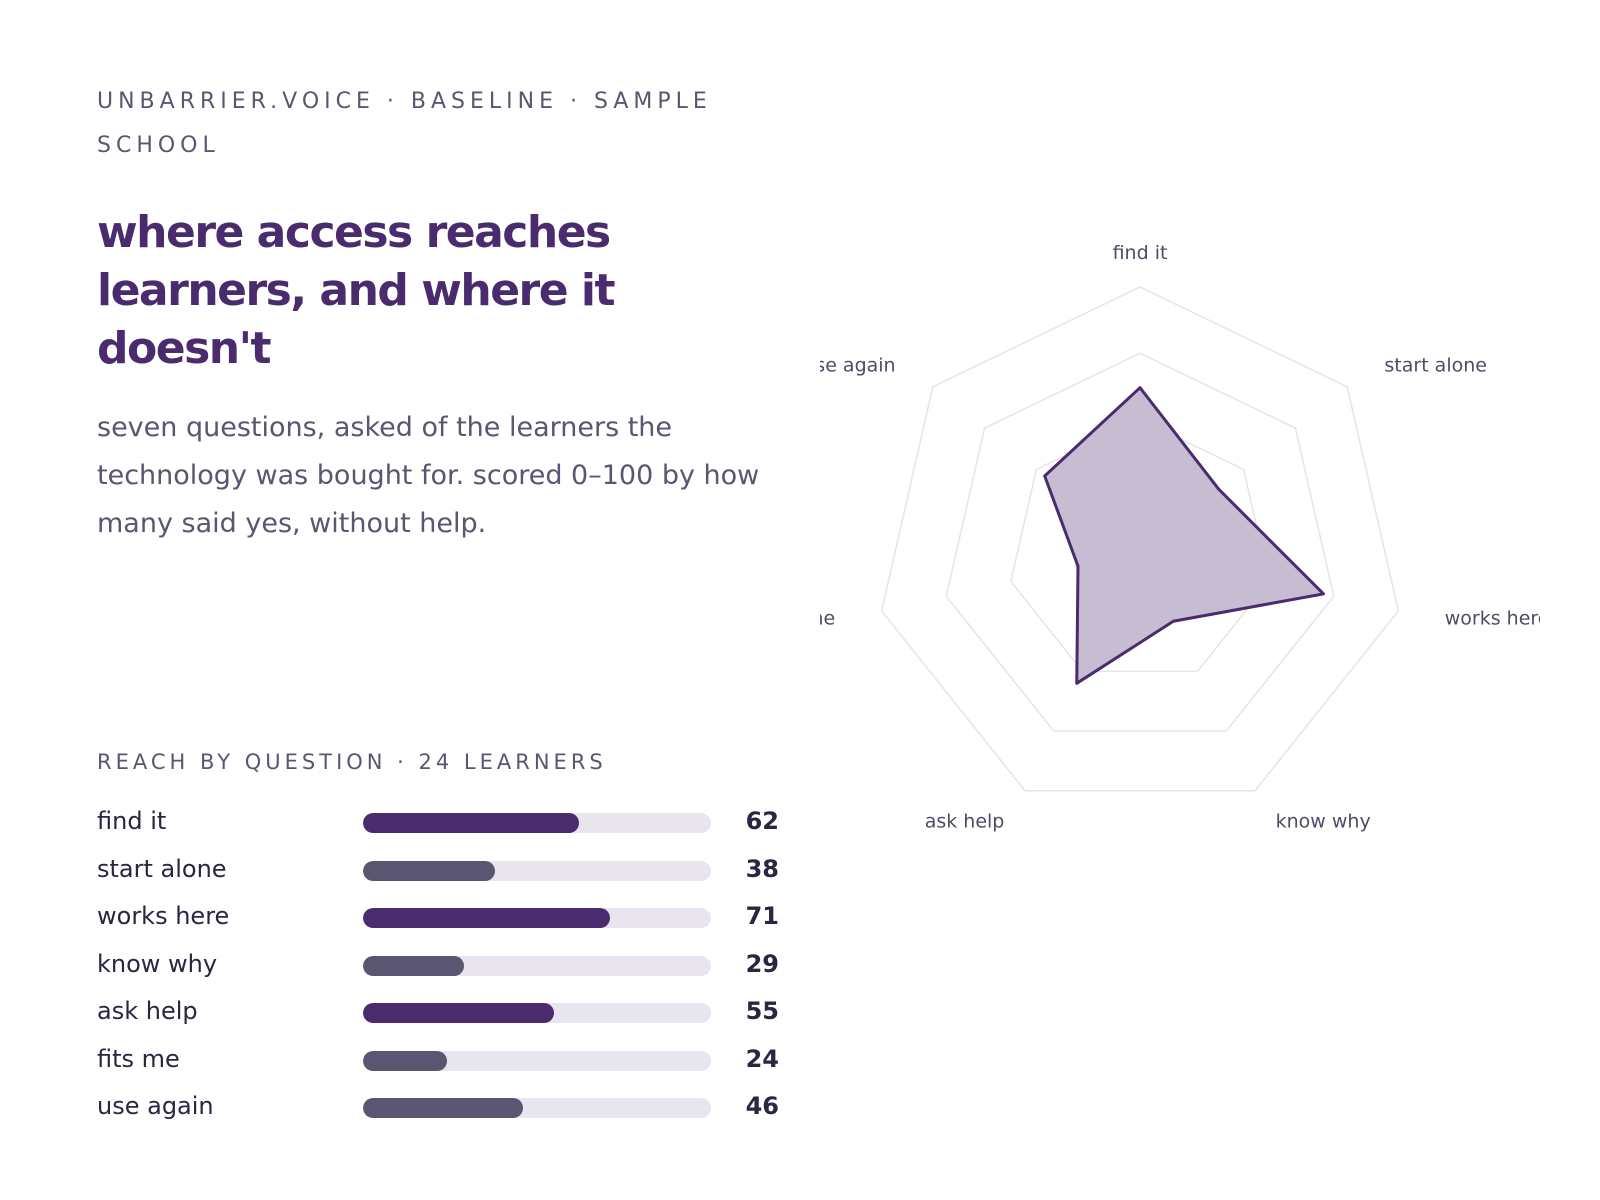  I want to click on bar-value: 62, so click(762, 821).